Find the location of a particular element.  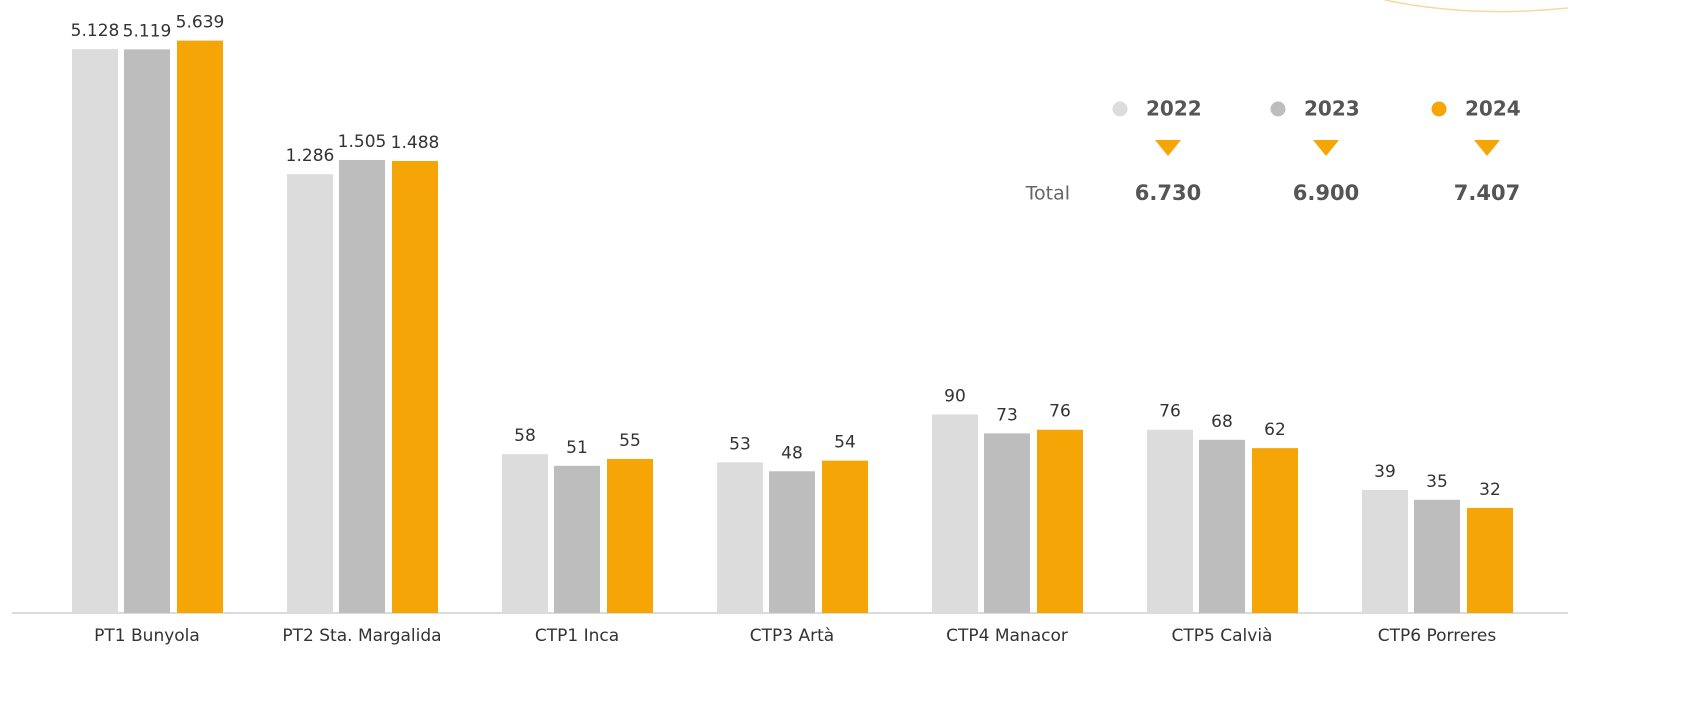

x-tick-label: CTP5 Calvià is located at coordinates (1222, 636).